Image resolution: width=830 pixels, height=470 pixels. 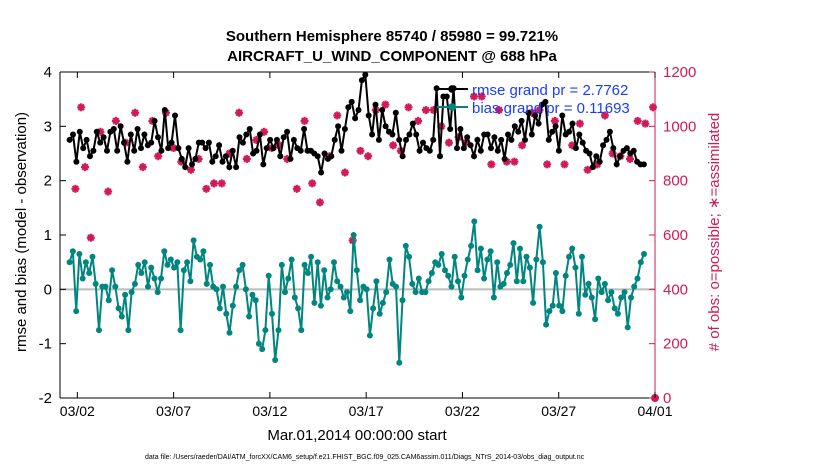 What do you see at coordinates (675, 289) in the screenshot?
I see `right-tick-label: 400` at bounding box center [675, 289].